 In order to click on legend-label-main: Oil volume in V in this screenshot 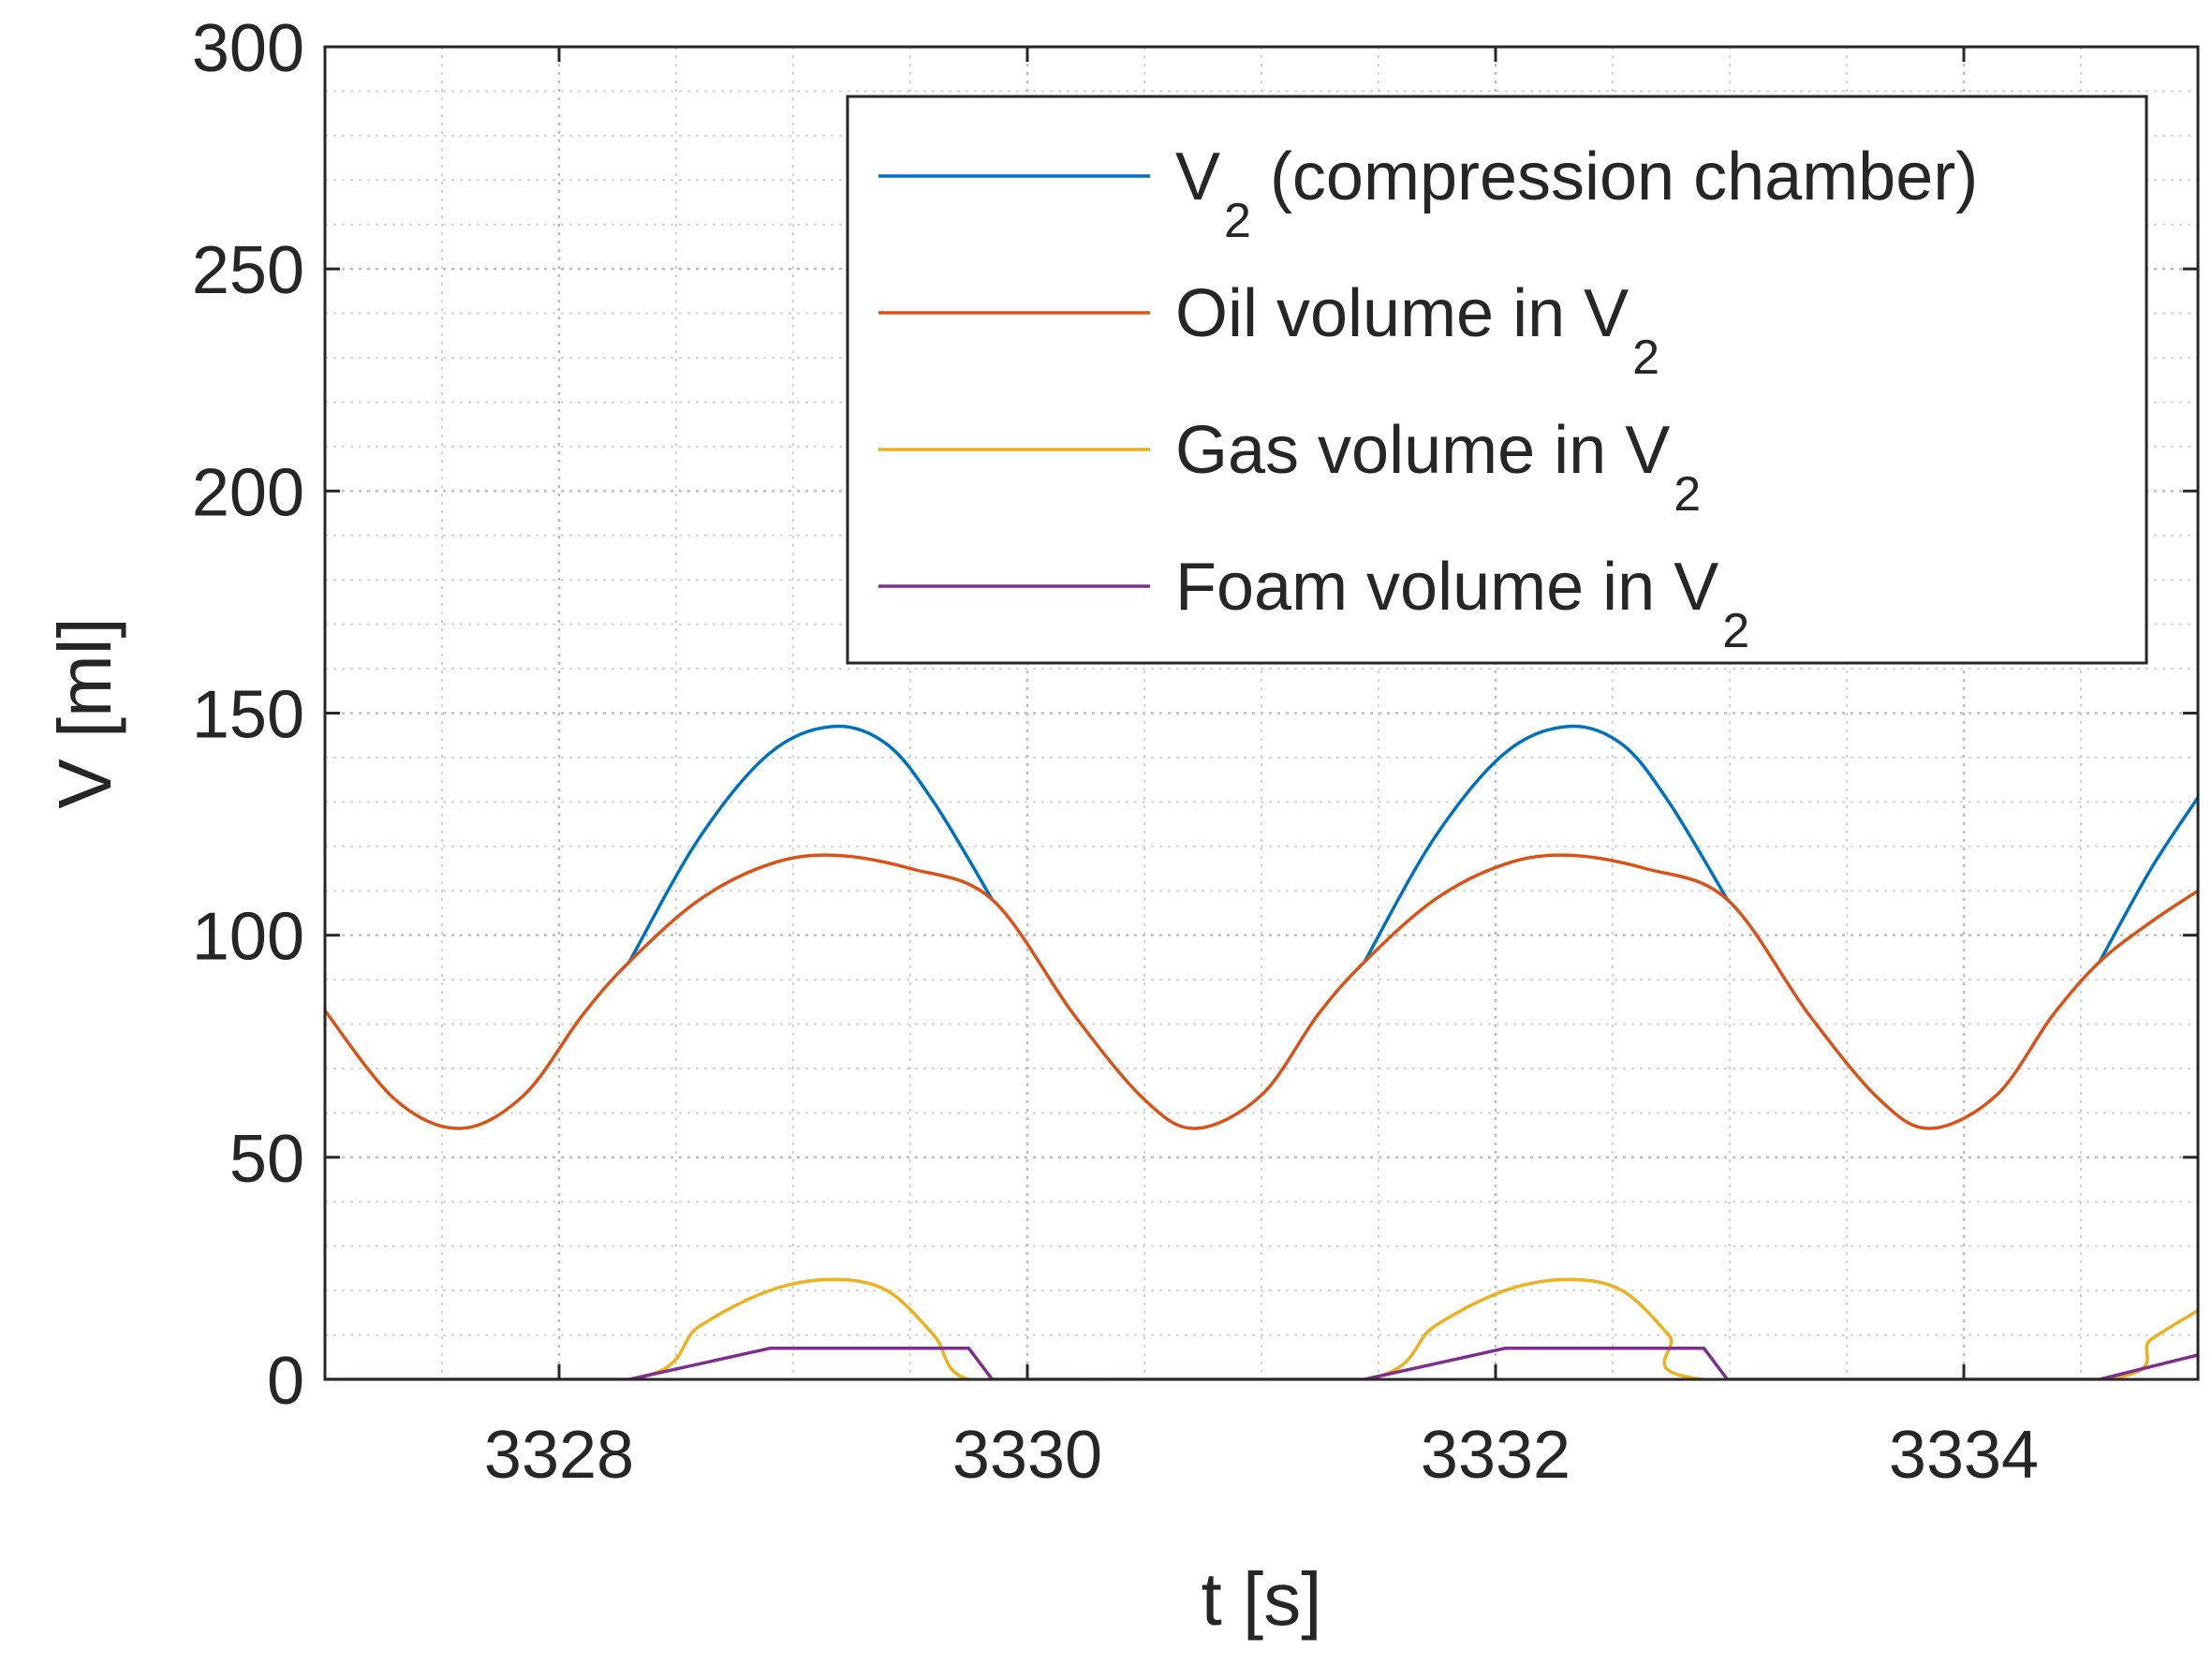, I will do `click(1402, 313)`.